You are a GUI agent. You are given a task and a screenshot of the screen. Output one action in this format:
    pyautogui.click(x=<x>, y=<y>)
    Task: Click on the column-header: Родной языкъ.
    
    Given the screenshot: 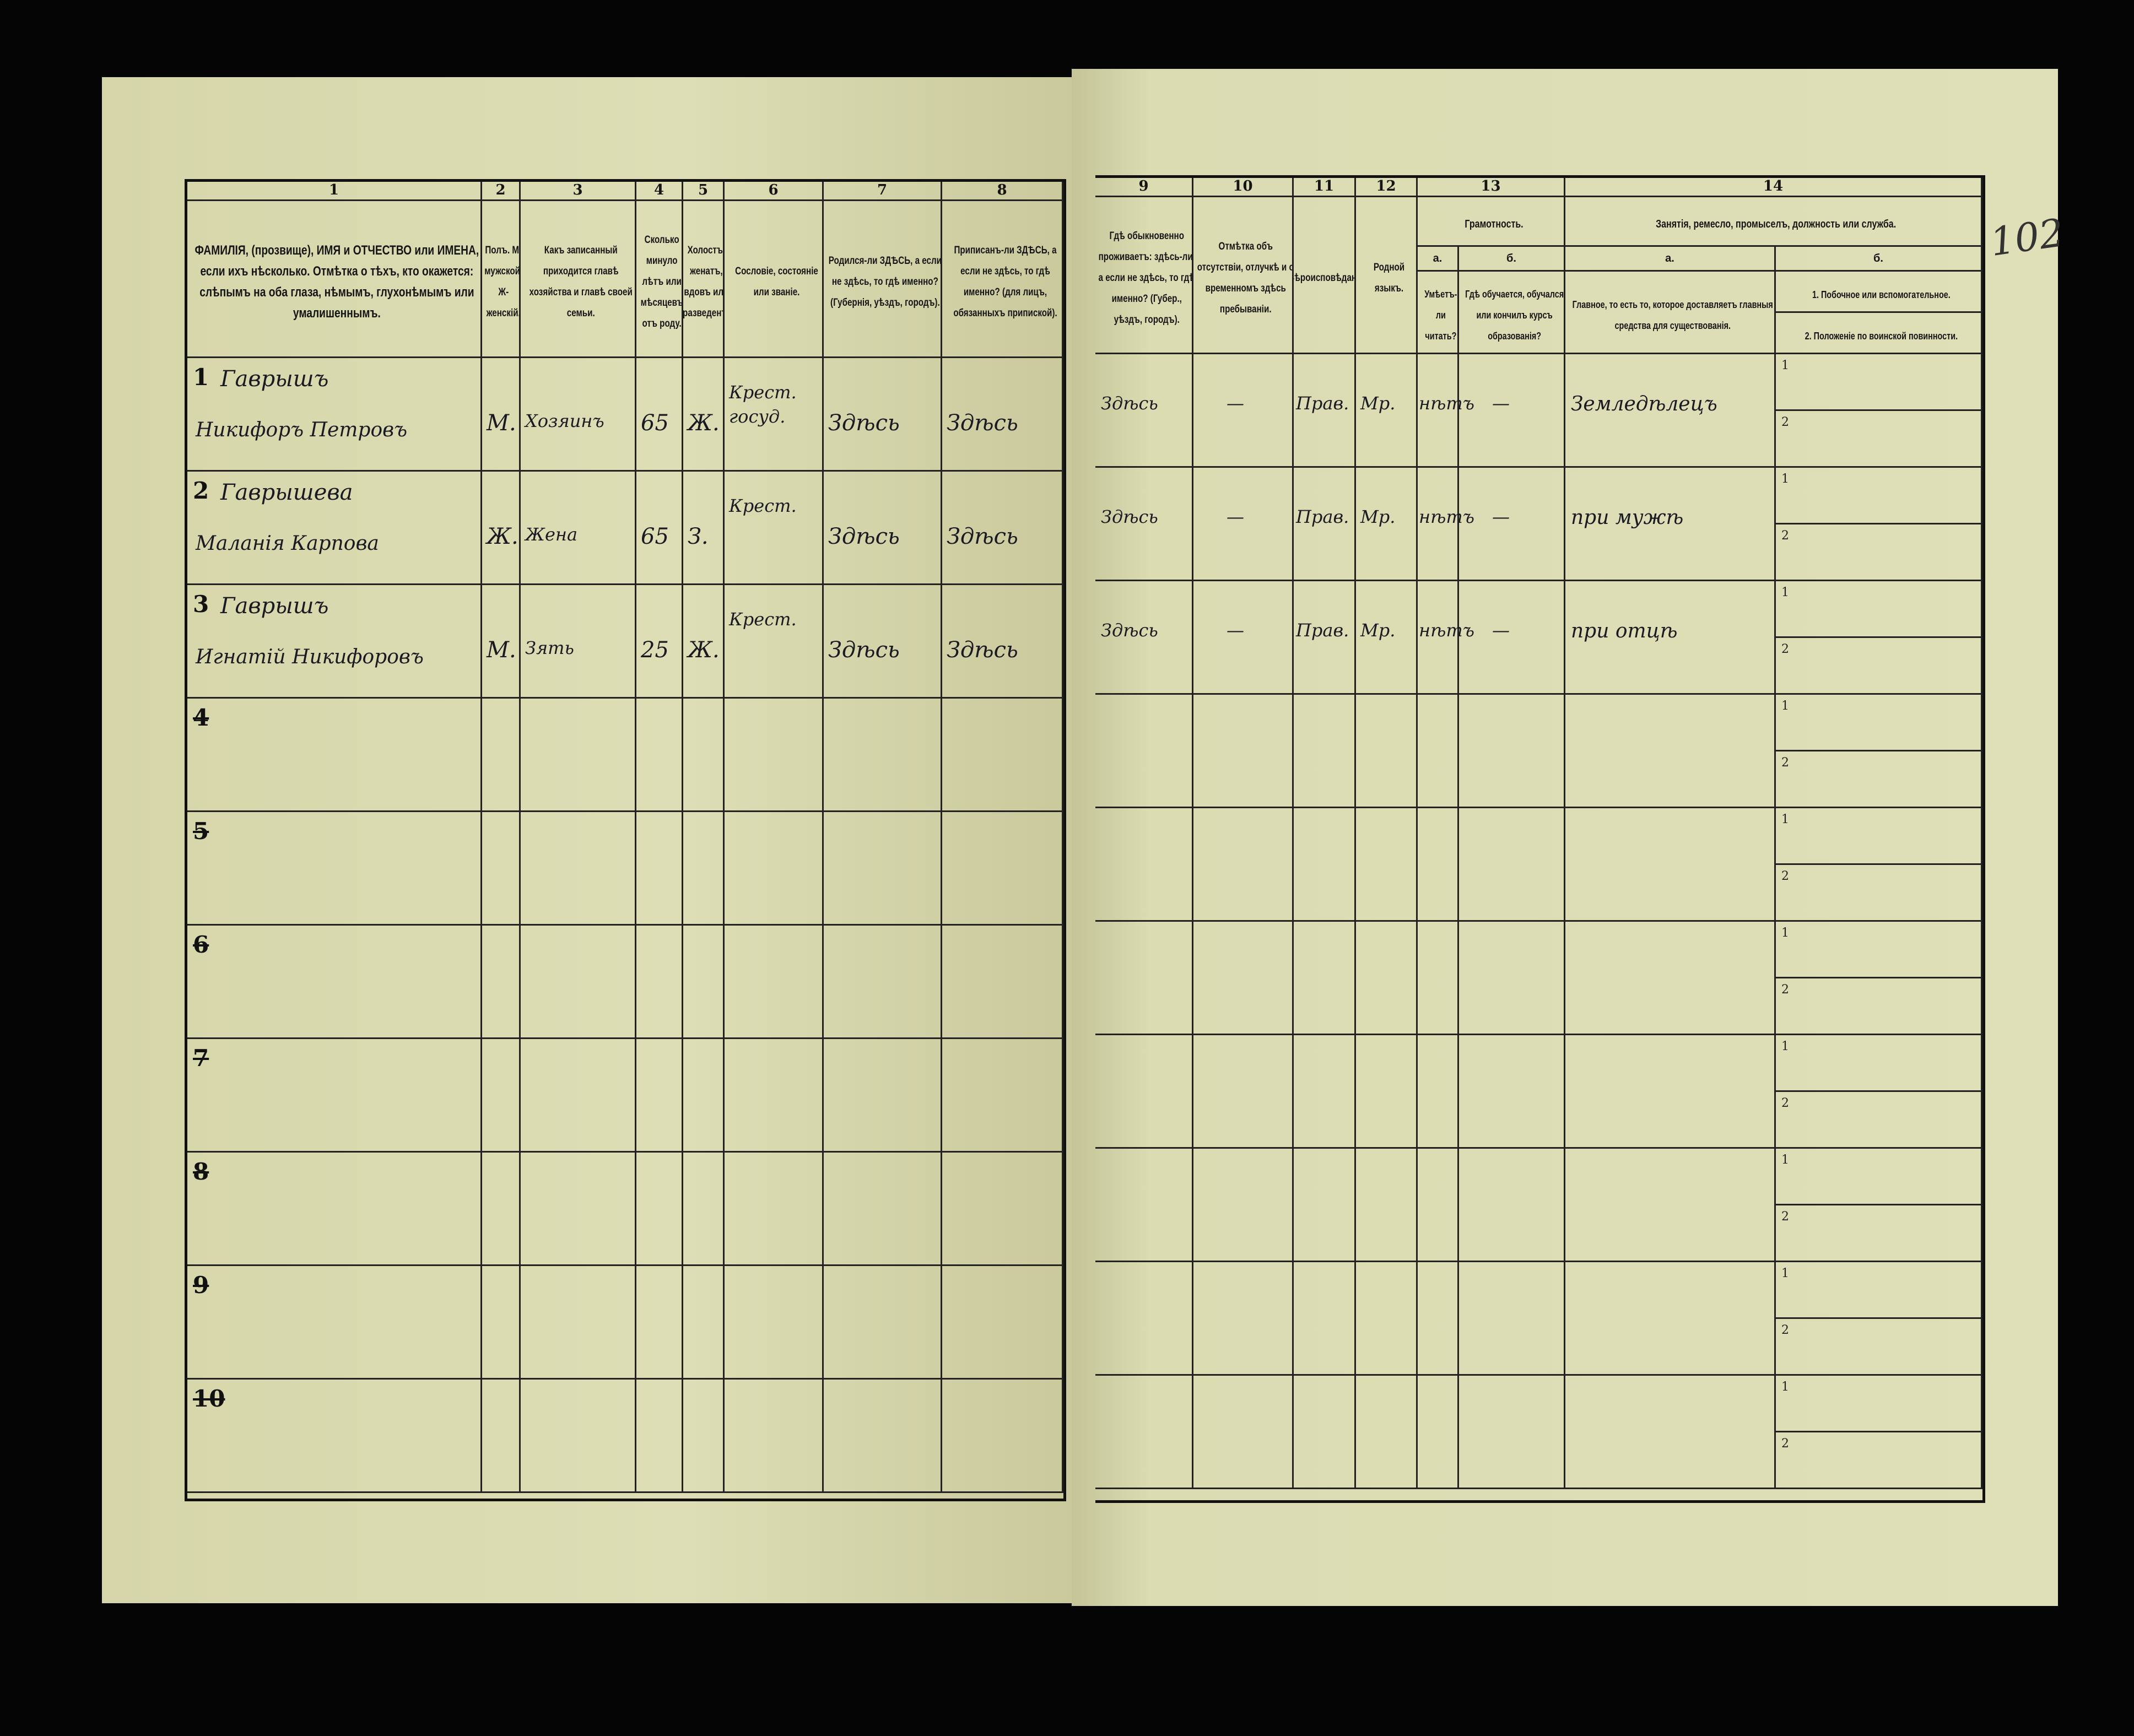 What is the action you would take?
    pyautogui.click(x=1387, y=275)
    